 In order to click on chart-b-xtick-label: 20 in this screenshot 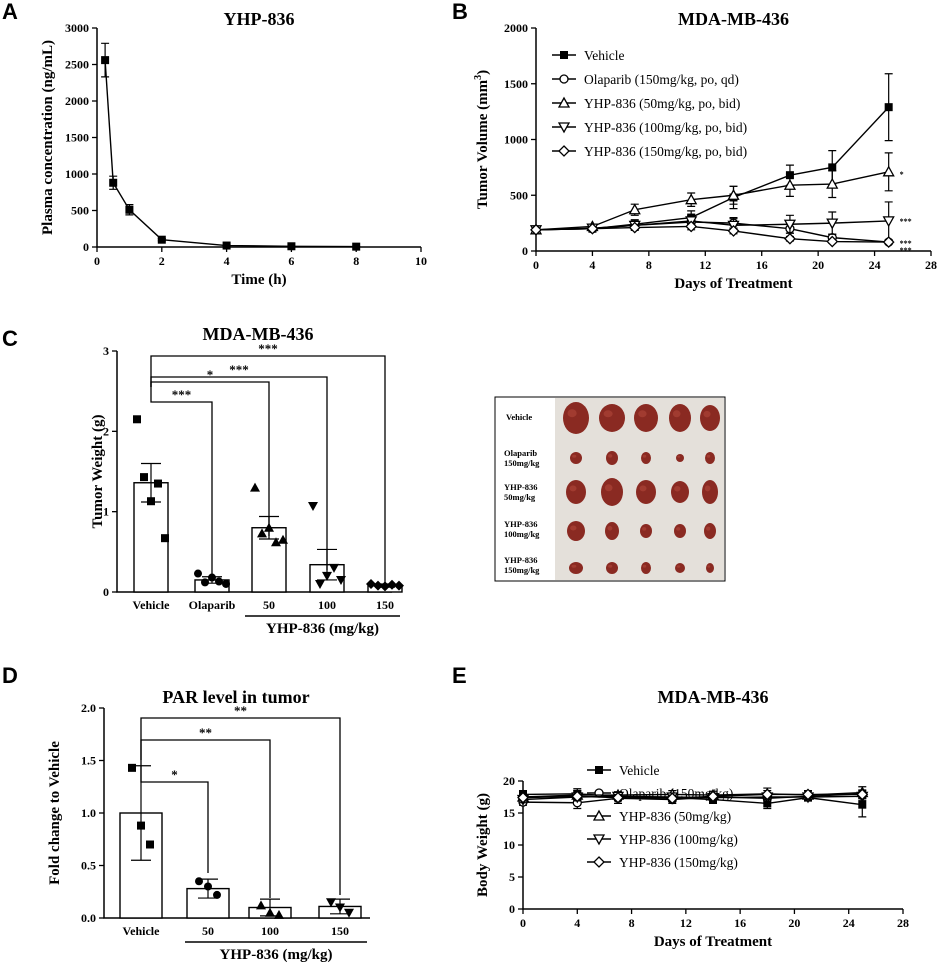, I will do `click(818, 265)`.